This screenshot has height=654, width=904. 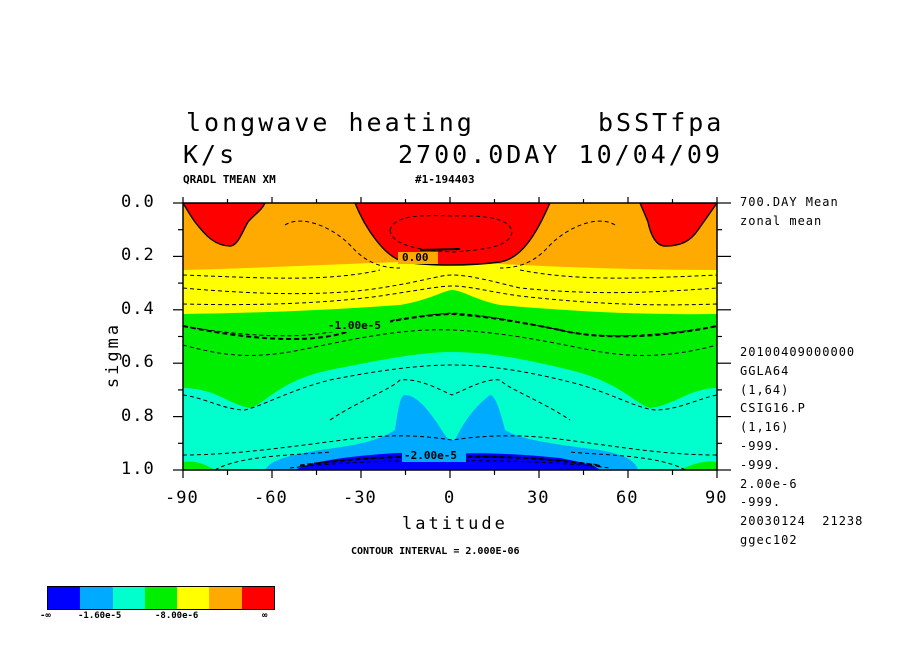 What do you see at coordinates (789, 202) in the screenshot?
I see `sidebar-line: 700.DAY Mean` at bounding box center [789, 202].